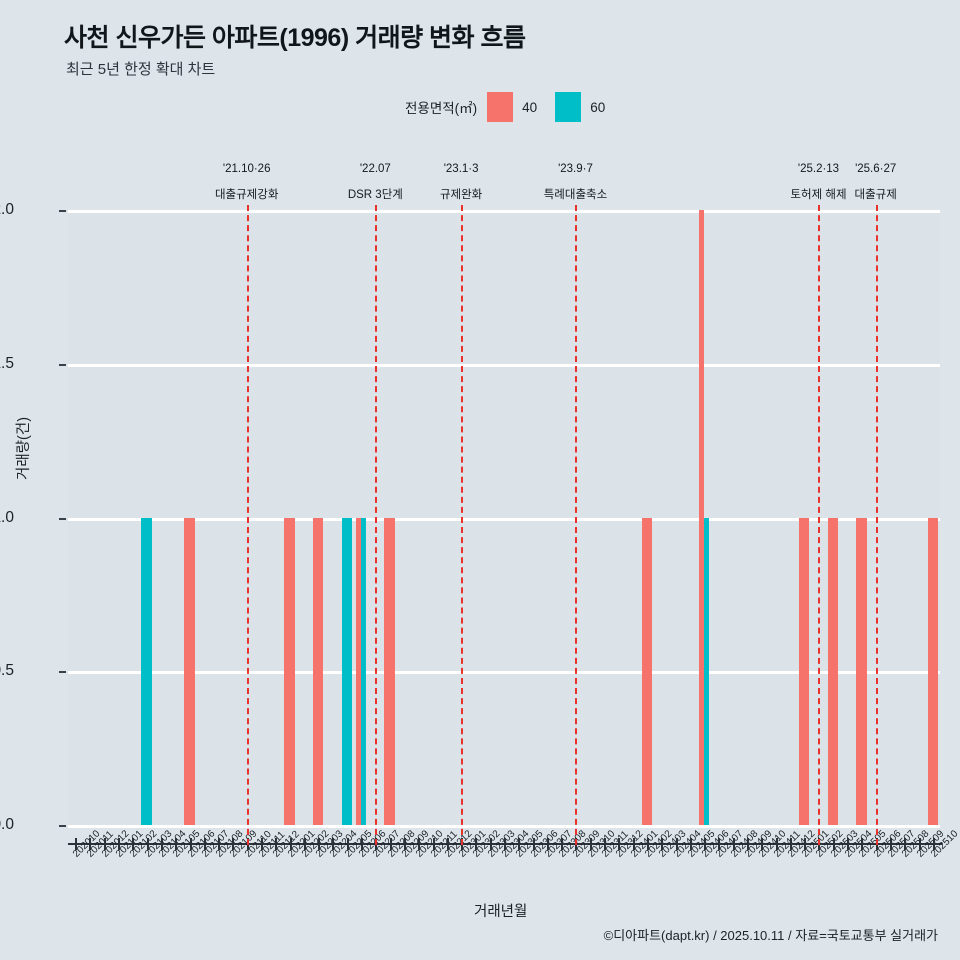  What do you see at coordinates (24, 448) in the screenshot?
I see `y-axis-title: 거래량(건)` at bounding box center [24, 448].